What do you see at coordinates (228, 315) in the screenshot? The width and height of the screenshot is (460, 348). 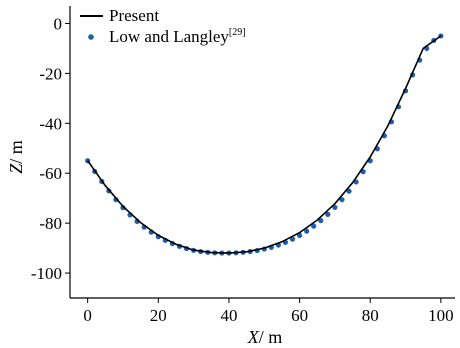 I see `x-tick-label: 40` at bounding box center [228, 315].